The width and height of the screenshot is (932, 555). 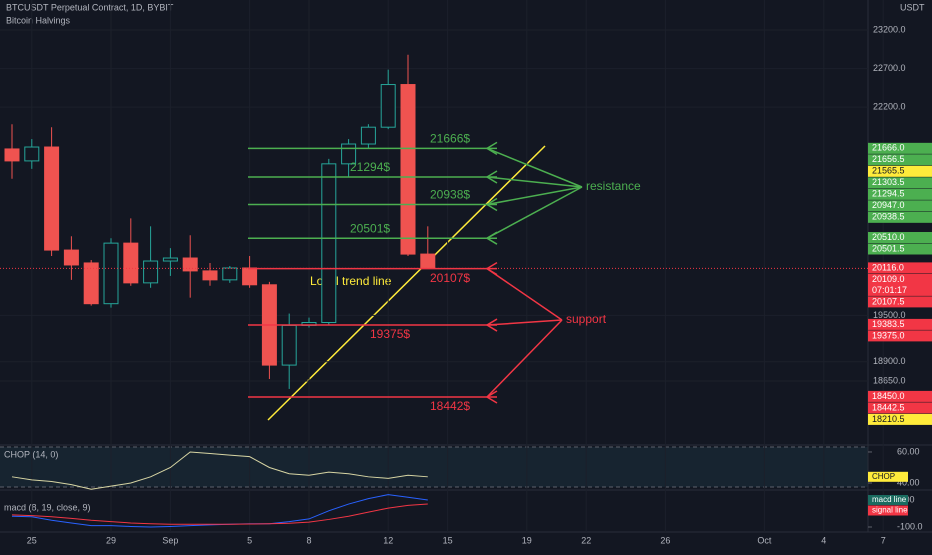 What do you see at coordinates (586, 319) in the screenshot?
I see `support-label: support` at bounding box center [586, 319].